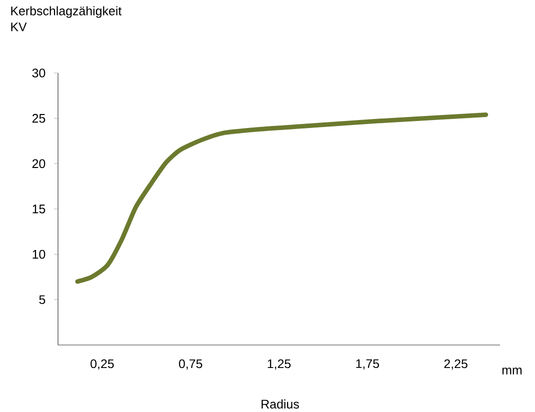  I want to click on y-tick-label: 30, so click(39, 73).